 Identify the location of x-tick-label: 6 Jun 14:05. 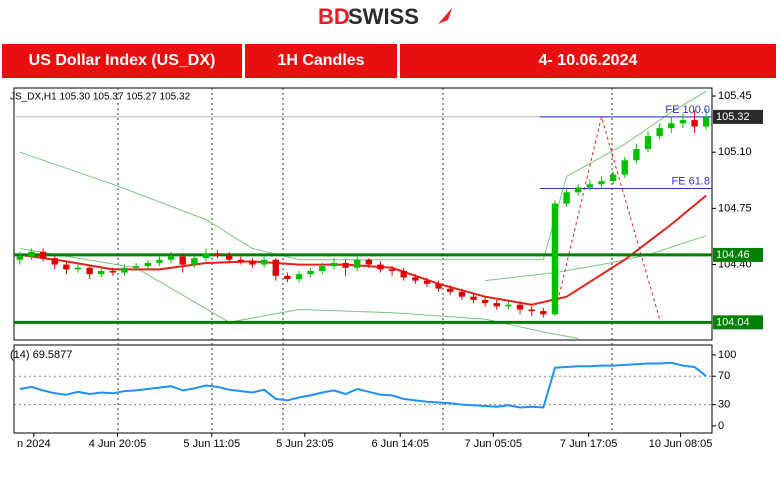
(400, 444).